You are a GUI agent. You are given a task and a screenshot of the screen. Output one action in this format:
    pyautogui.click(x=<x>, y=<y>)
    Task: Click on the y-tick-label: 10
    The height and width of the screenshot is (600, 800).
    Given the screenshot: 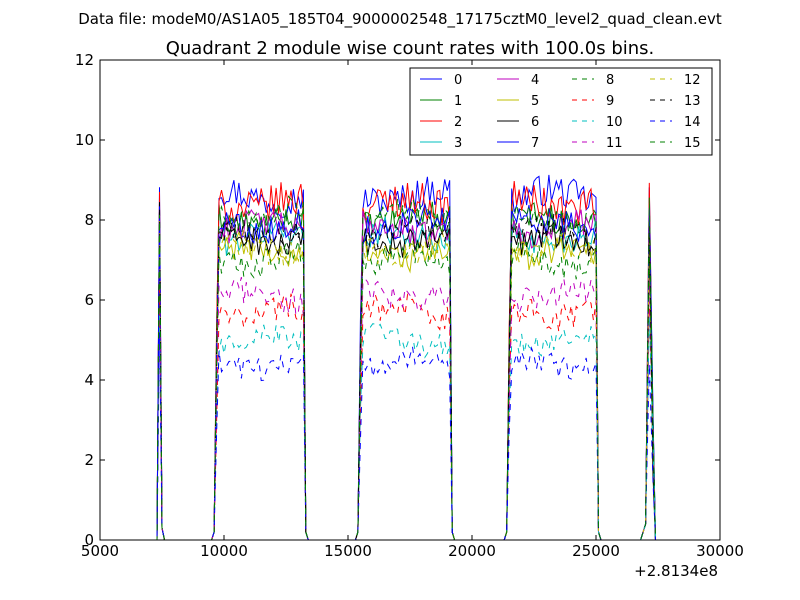 What is the action you would take?
    pyautogui.click(x=84, y=140)
    